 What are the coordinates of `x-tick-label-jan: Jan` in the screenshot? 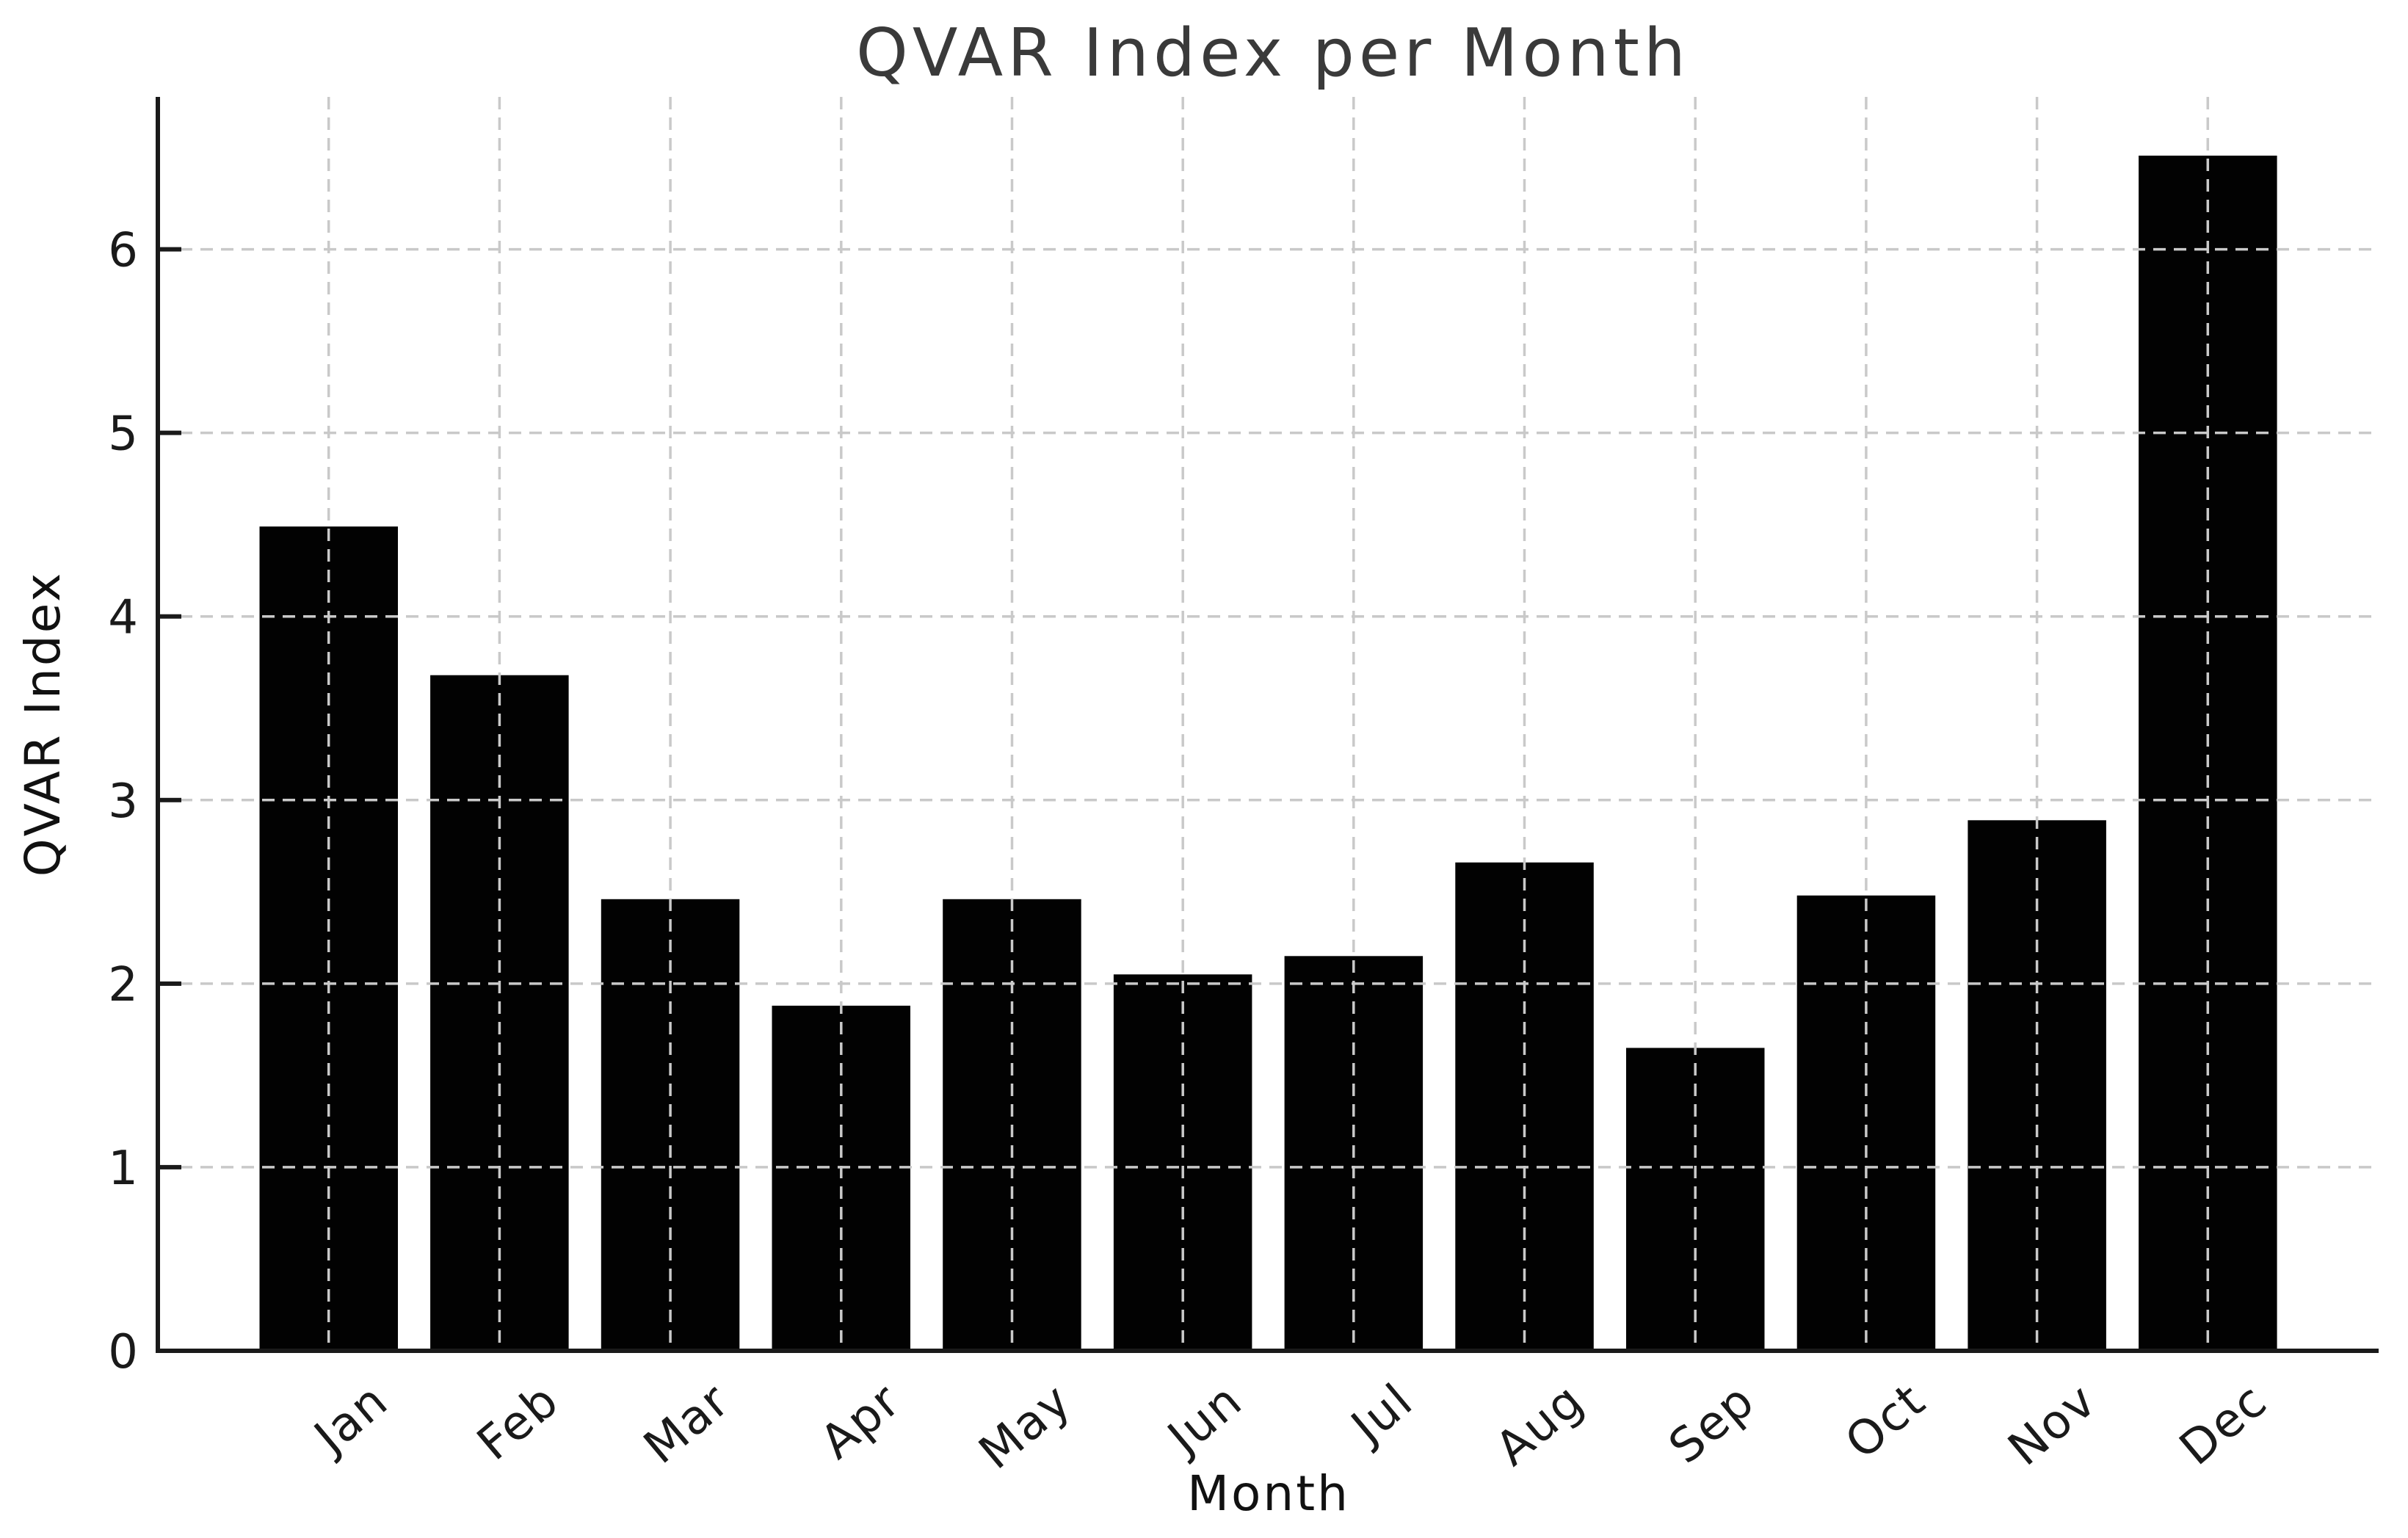 It's located at (350, 1420).